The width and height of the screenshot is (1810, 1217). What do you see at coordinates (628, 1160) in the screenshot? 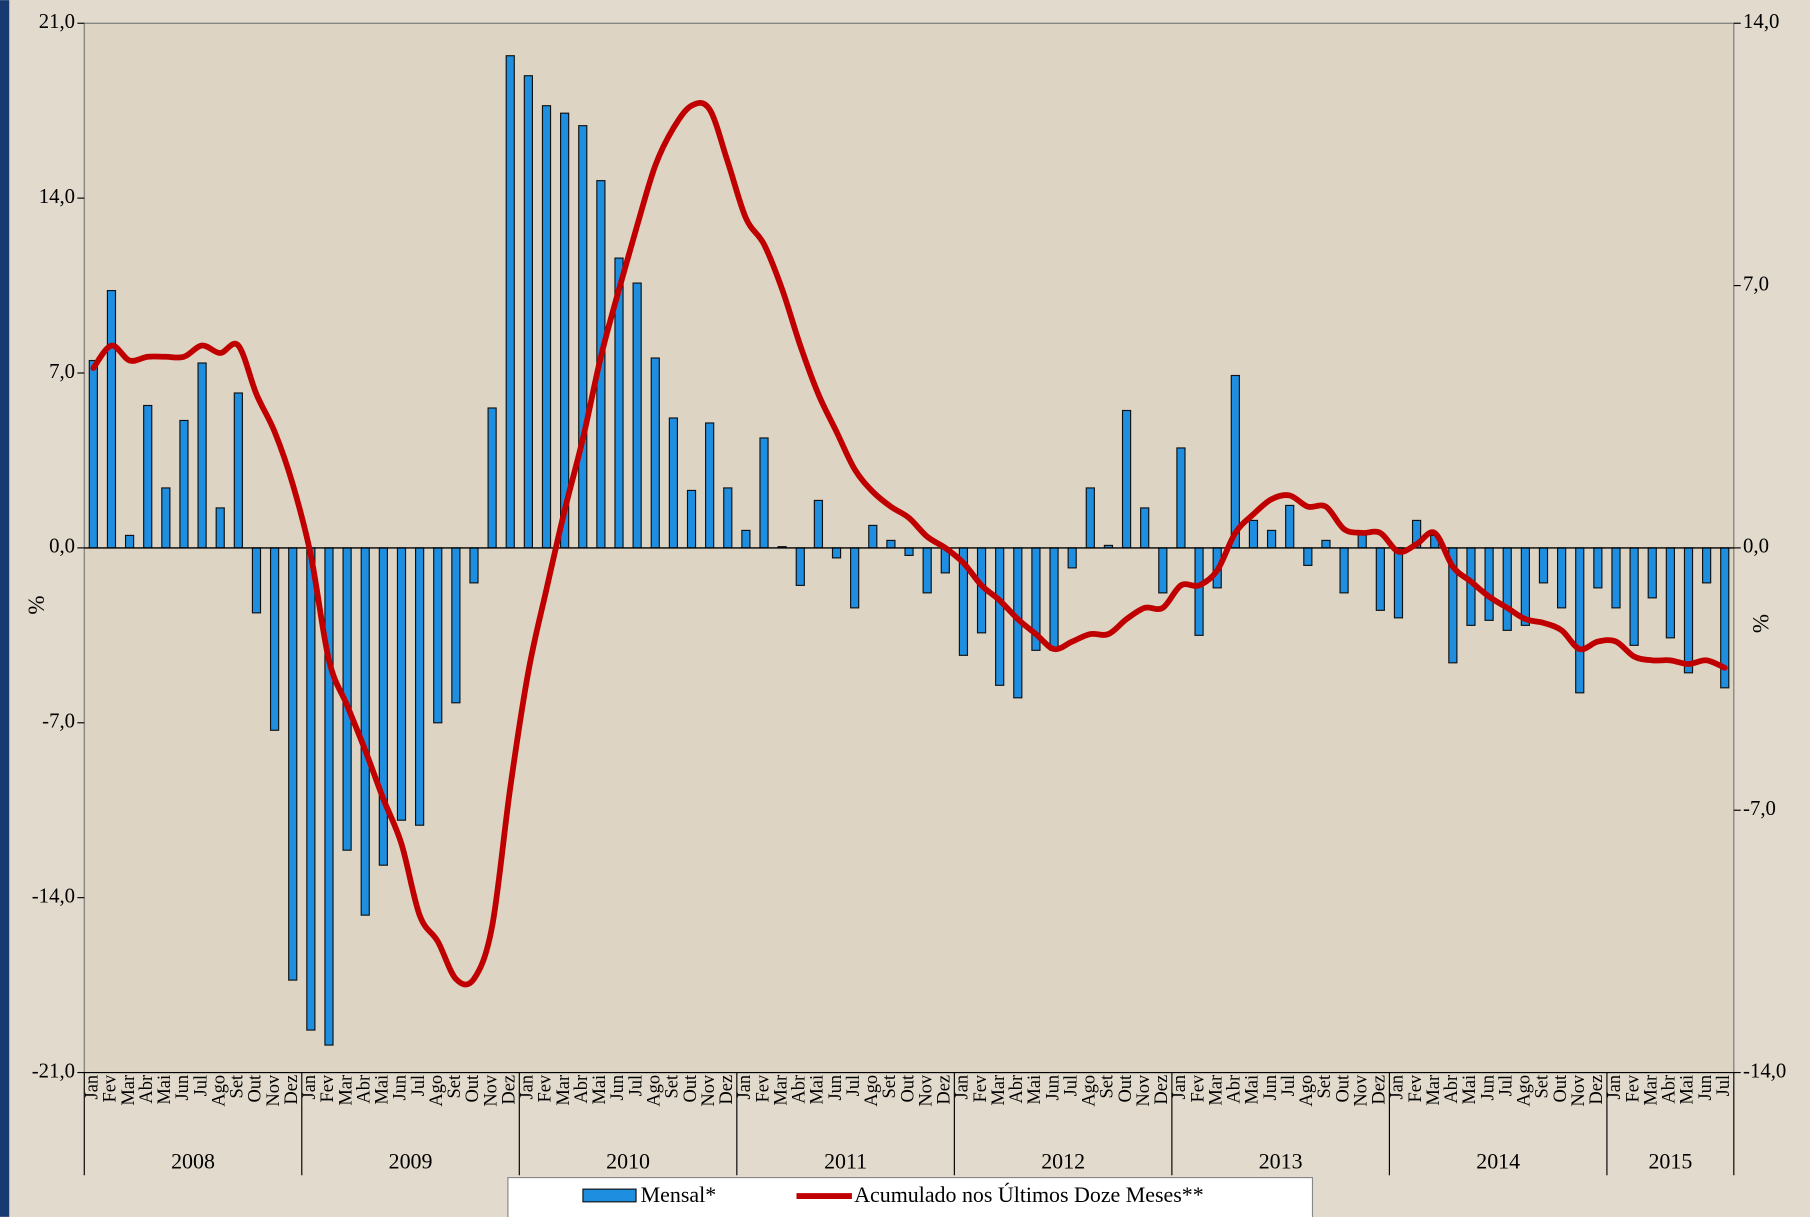
I see `year-label: 2010` at bounding box center [628, 1160].